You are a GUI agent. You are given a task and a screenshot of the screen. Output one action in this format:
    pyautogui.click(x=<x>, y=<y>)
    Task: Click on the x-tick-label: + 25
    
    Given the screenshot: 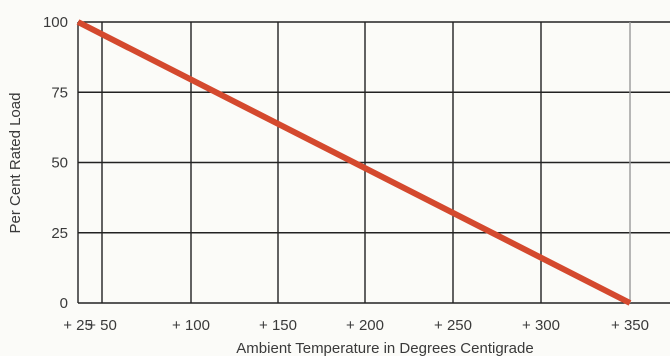 What is the action you would take?
    pyautogui.click(x=78, y=325)
    